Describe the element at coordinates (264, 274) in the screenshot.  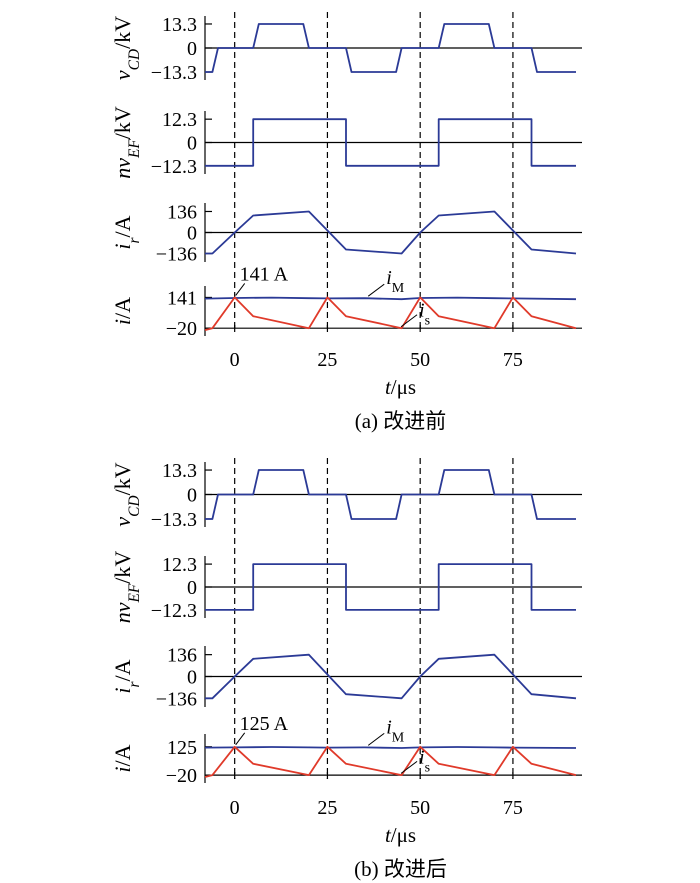
I see `peak-annotation: 141 A` at that location.